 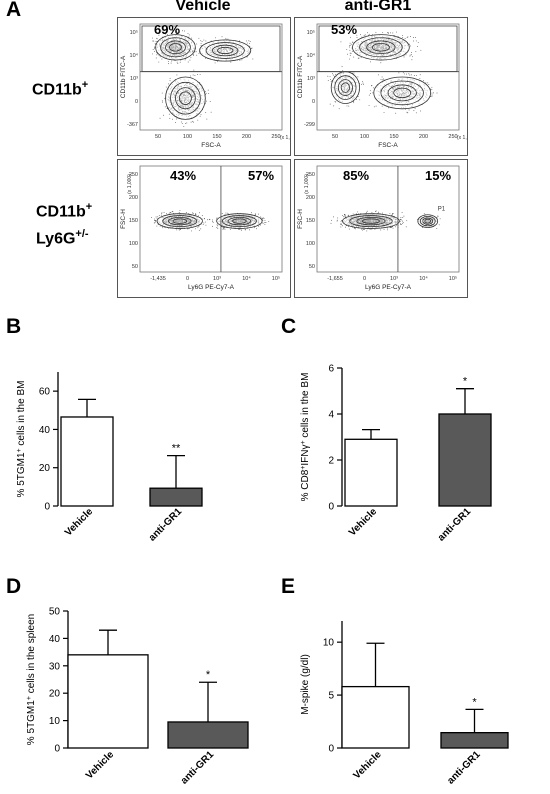 What do you see at coordinates (32, 679) in the screenshot?
I see `y-axis-label: % 5TGM1+ cells in the spleen` at bounding box center [32, 679].